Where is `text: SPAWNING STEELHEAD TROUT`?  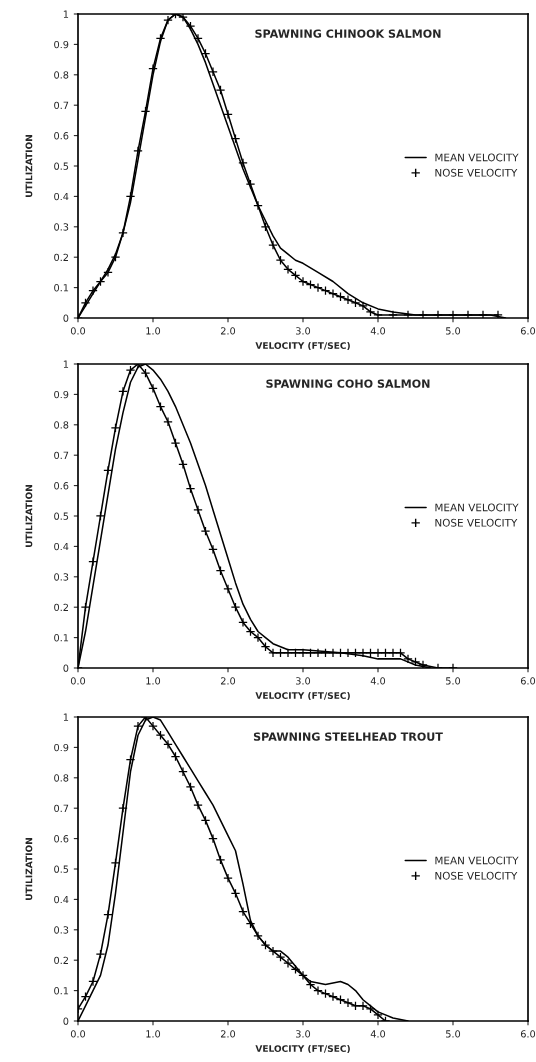
text: SPAWNING STEELHEAD TROUT is located at coordinates (348, 736).